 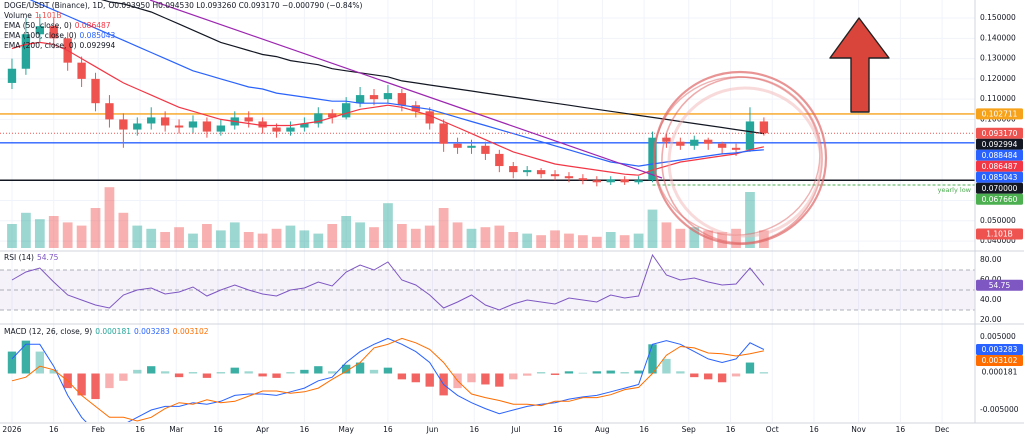 What do you see at coordinates (998, 98) in the screenshot?
I see `y-tick-label: 0.110000` at bounding box center [998, 98].